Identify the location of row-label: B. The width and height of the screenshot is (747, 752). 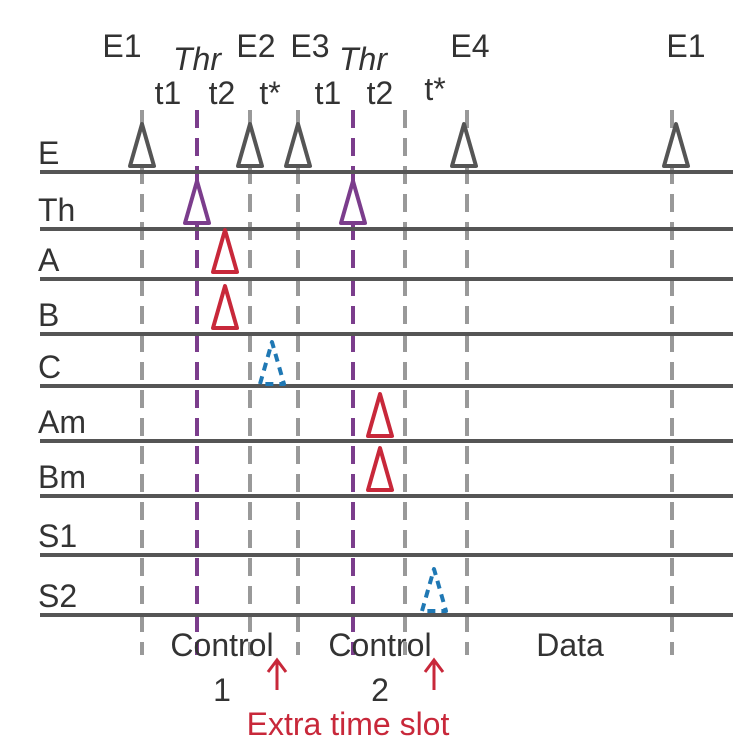
(48, 315).